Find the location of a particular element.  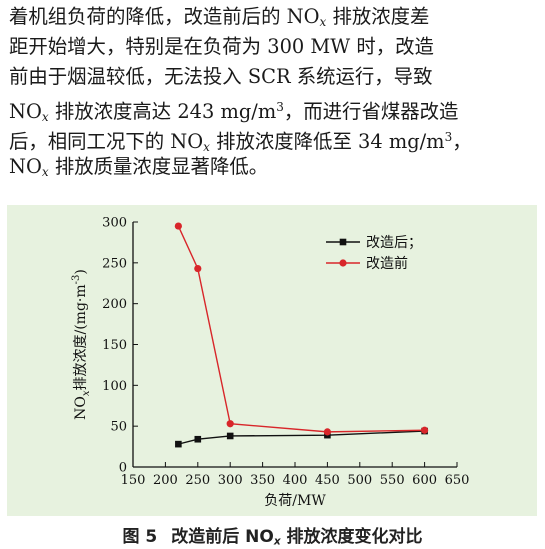

y-tick-label: 250 is located at coordinates (114, 263).